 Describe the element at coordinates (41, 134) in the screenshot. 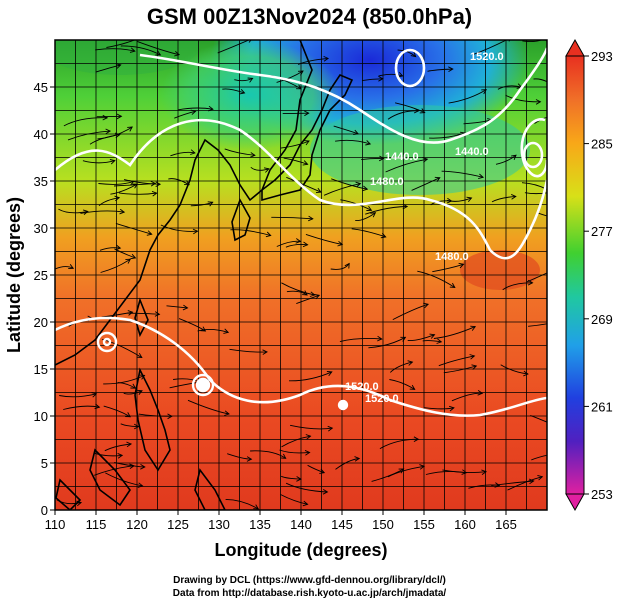

I see `y-tick-label: 40` at that location.